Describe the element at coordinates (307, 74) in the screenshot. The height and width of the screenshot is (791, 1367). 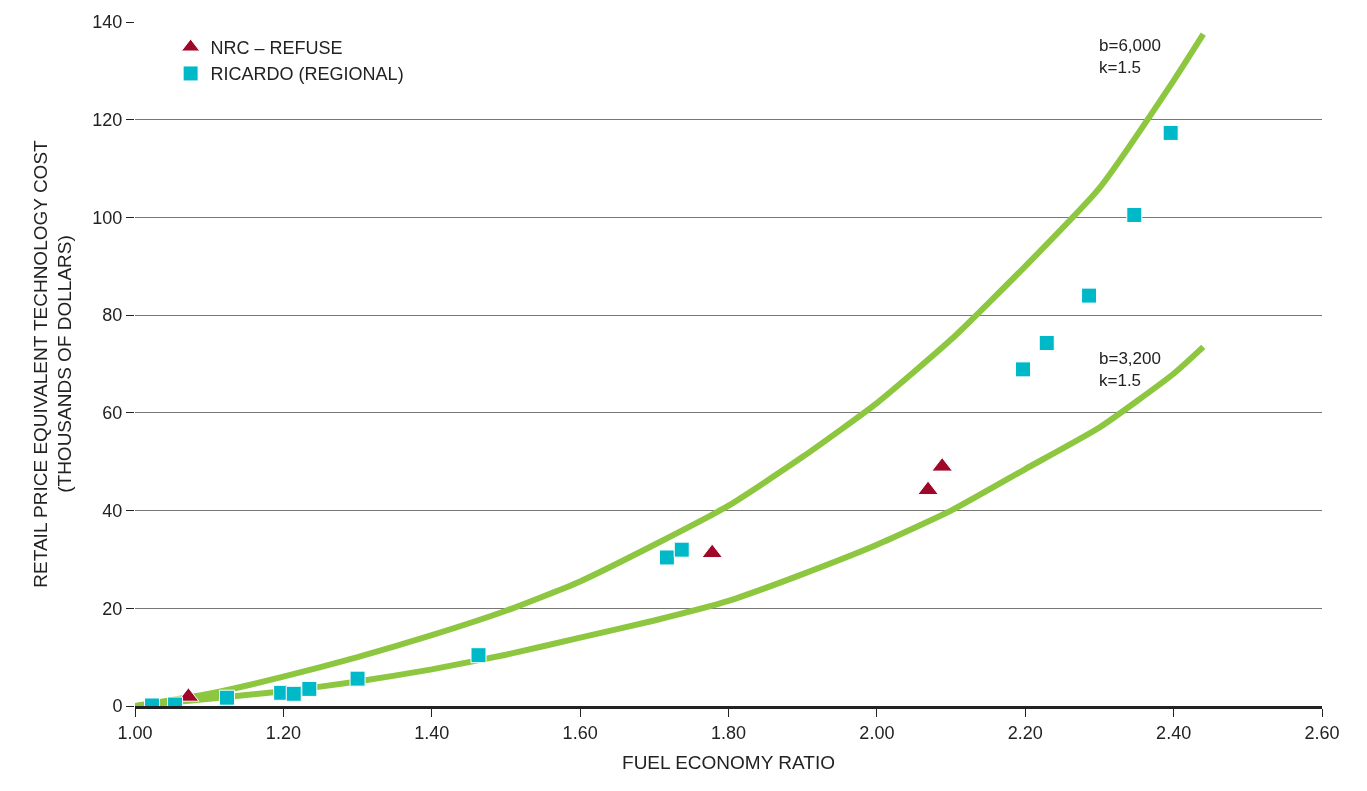
I see `legend-label: RICARDO (REGIONAL)` at that location.